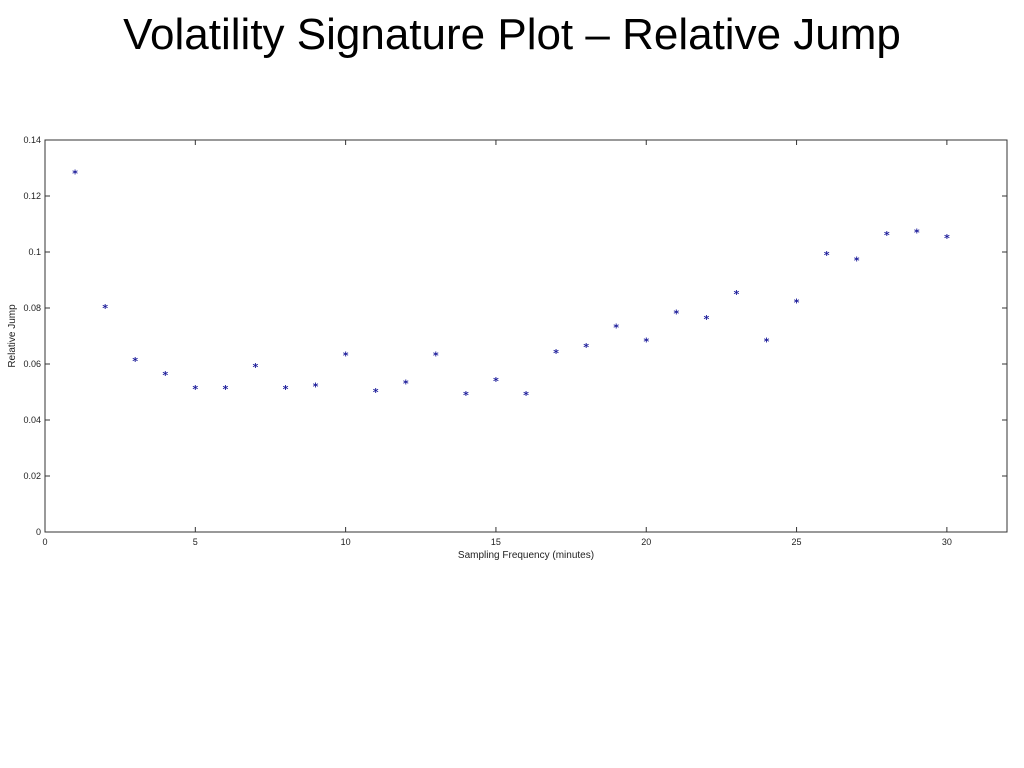 Image resolution: width=1024 pixels, height=768 pixels. Describe the element at coordinates (12, 336) in the screenshot. I see `y-axis-label: Relative Jump` at that location.